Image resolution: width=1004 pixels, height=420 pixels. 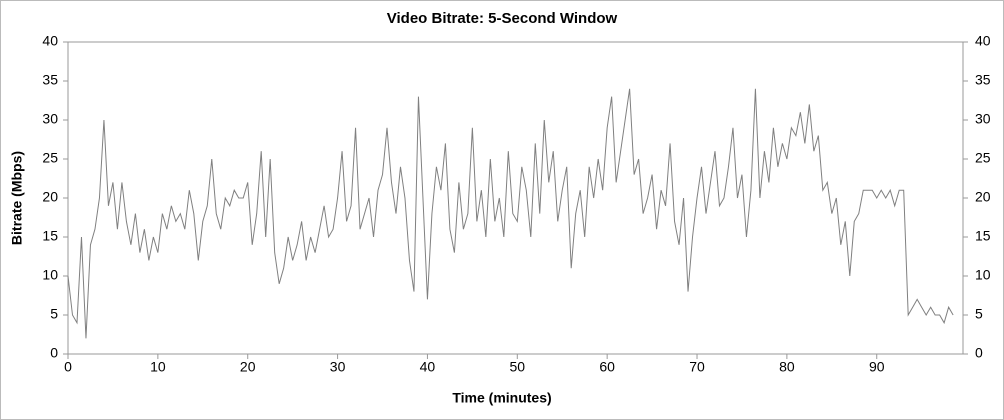 What do you see at coordinates (501, 398) in the screenshot?
I see `x-axis-label: Time (minutes)` at bounding box center [501, 398].